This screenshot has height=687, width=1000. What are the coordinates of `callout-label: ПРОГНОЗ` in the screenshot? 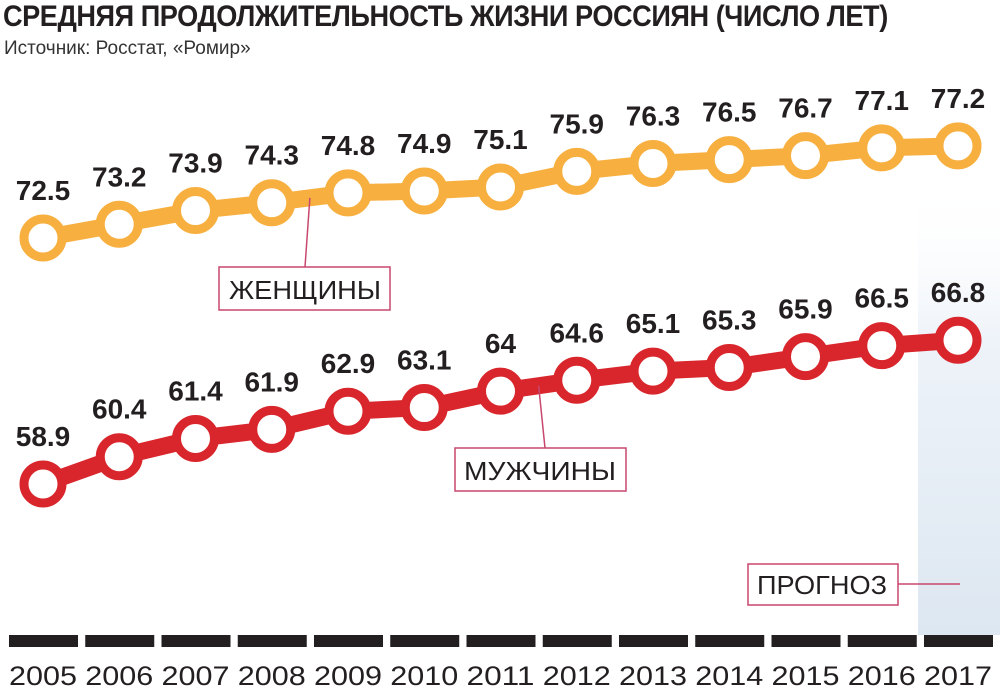 It's located at (822, 585).